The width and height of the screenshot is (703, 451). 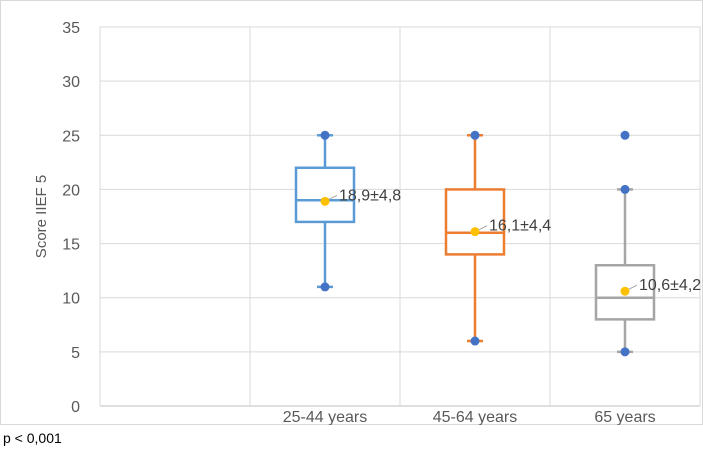 I want to click on mean-sd-label: 10,6±4,2, so click(x=670, y=285).